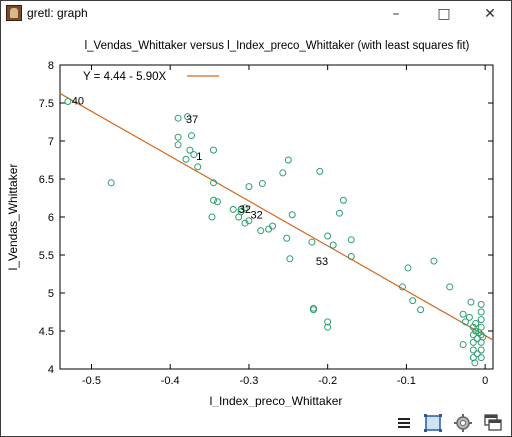 The height and width of the screenshot is (437, 512). What do you see at coordinates (51, 294) in the screenshot?
I see `y-tick-label: 5` at bounding box center [51, 294].